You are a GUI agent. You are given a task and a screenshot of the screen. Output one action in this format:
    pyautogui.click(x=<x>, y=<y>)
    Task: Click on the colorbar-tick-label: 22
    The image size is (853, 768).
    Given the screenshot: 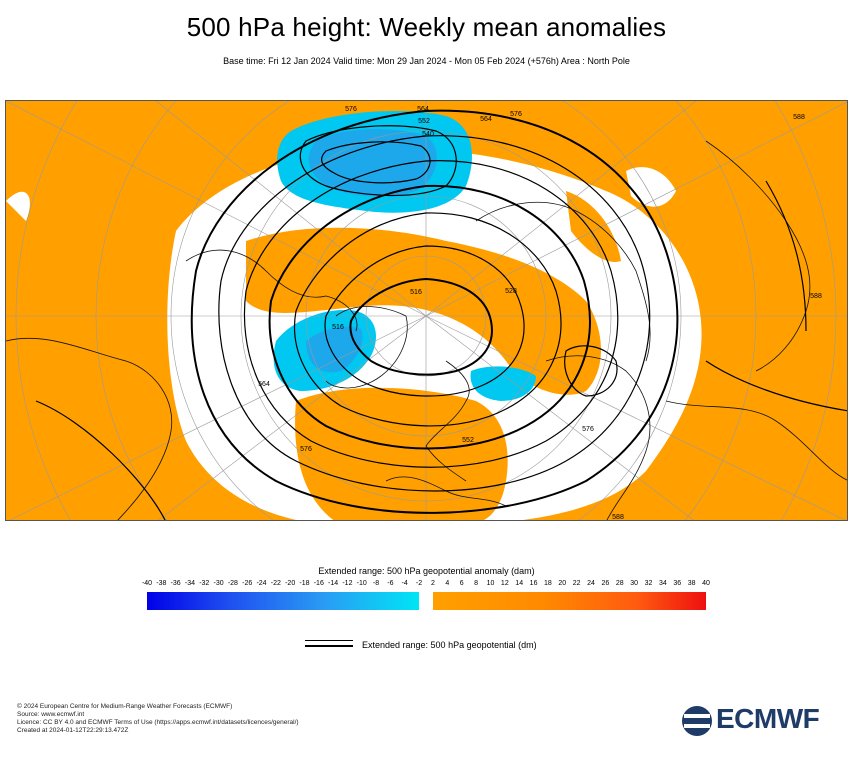 What is the action you would take?
    pyautogui.click(x=576, y=583)
    